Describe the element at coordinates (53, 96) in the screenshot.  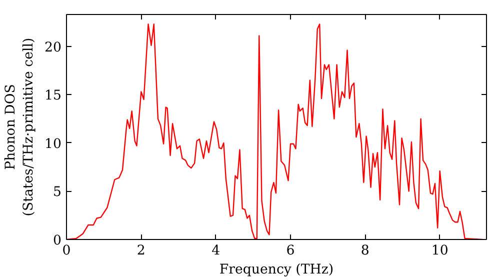
I see `y-tick-label: 15` at that location.